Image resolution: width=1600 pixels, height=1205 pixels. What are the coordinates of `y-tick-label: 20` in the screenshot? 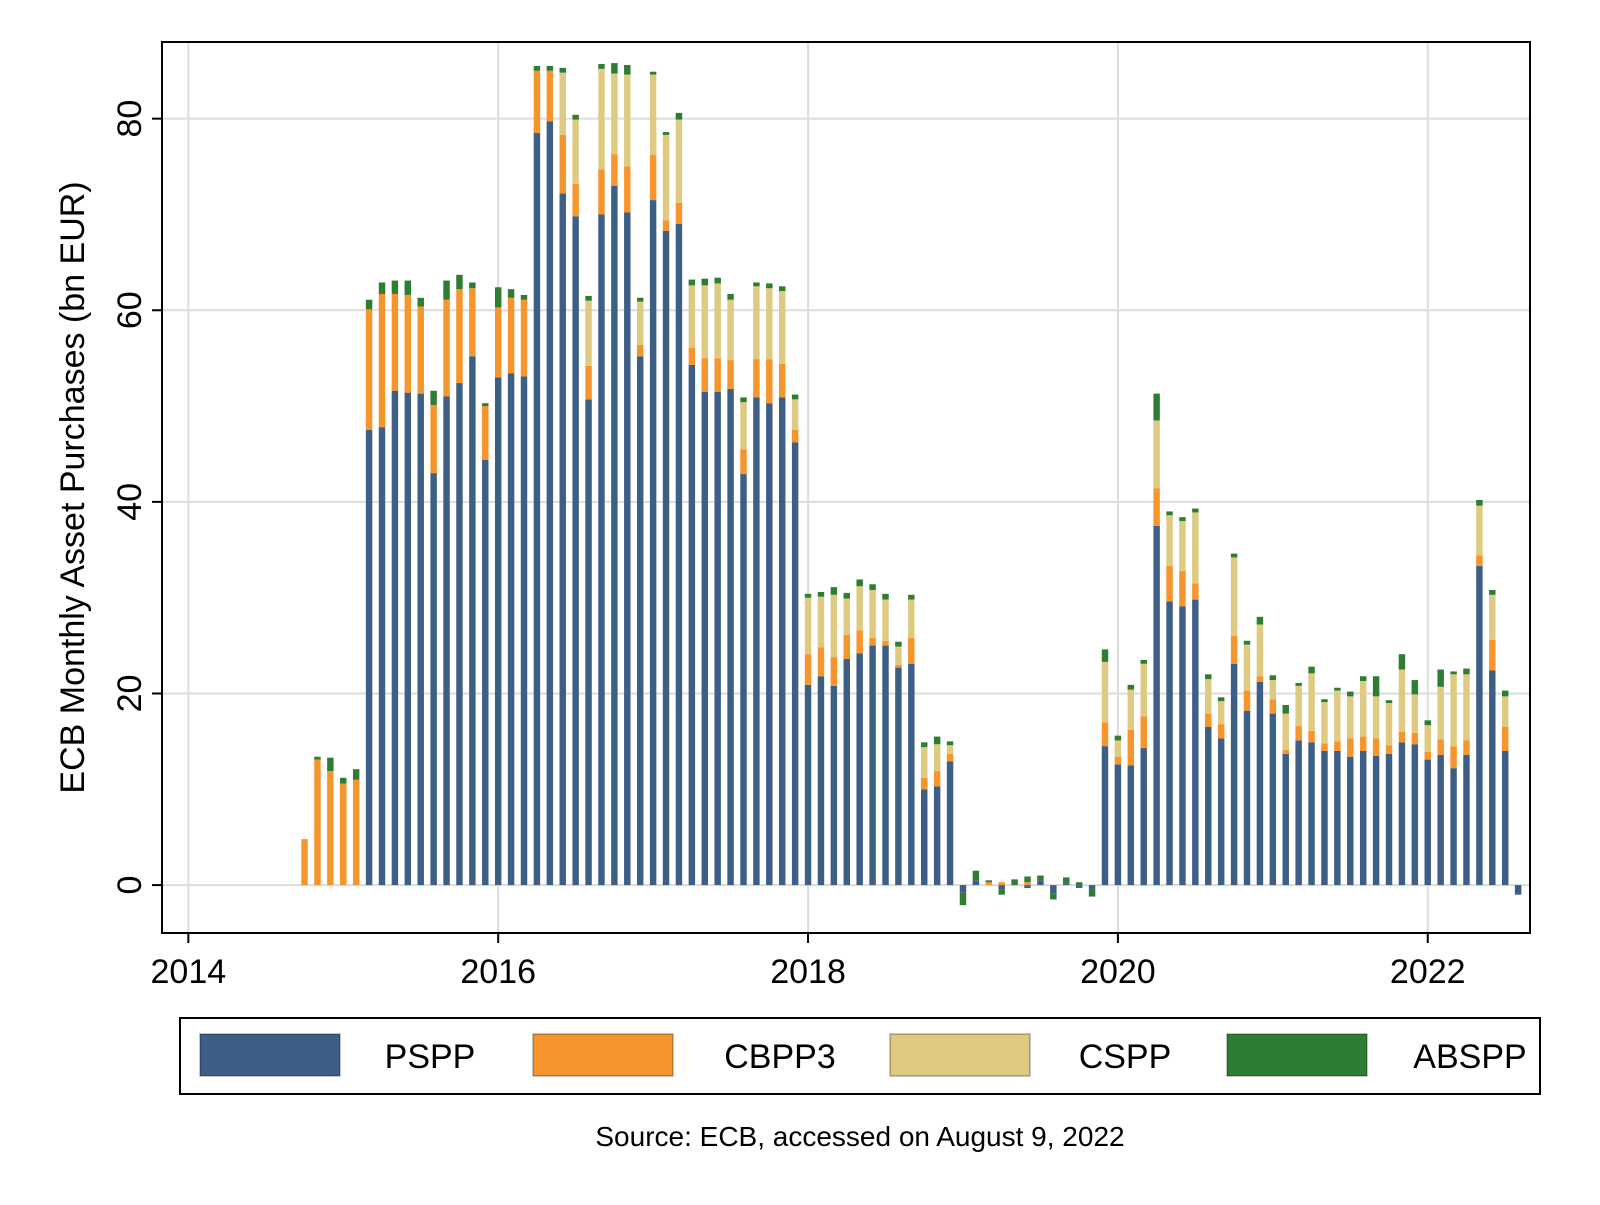 It's located at (130, 694).